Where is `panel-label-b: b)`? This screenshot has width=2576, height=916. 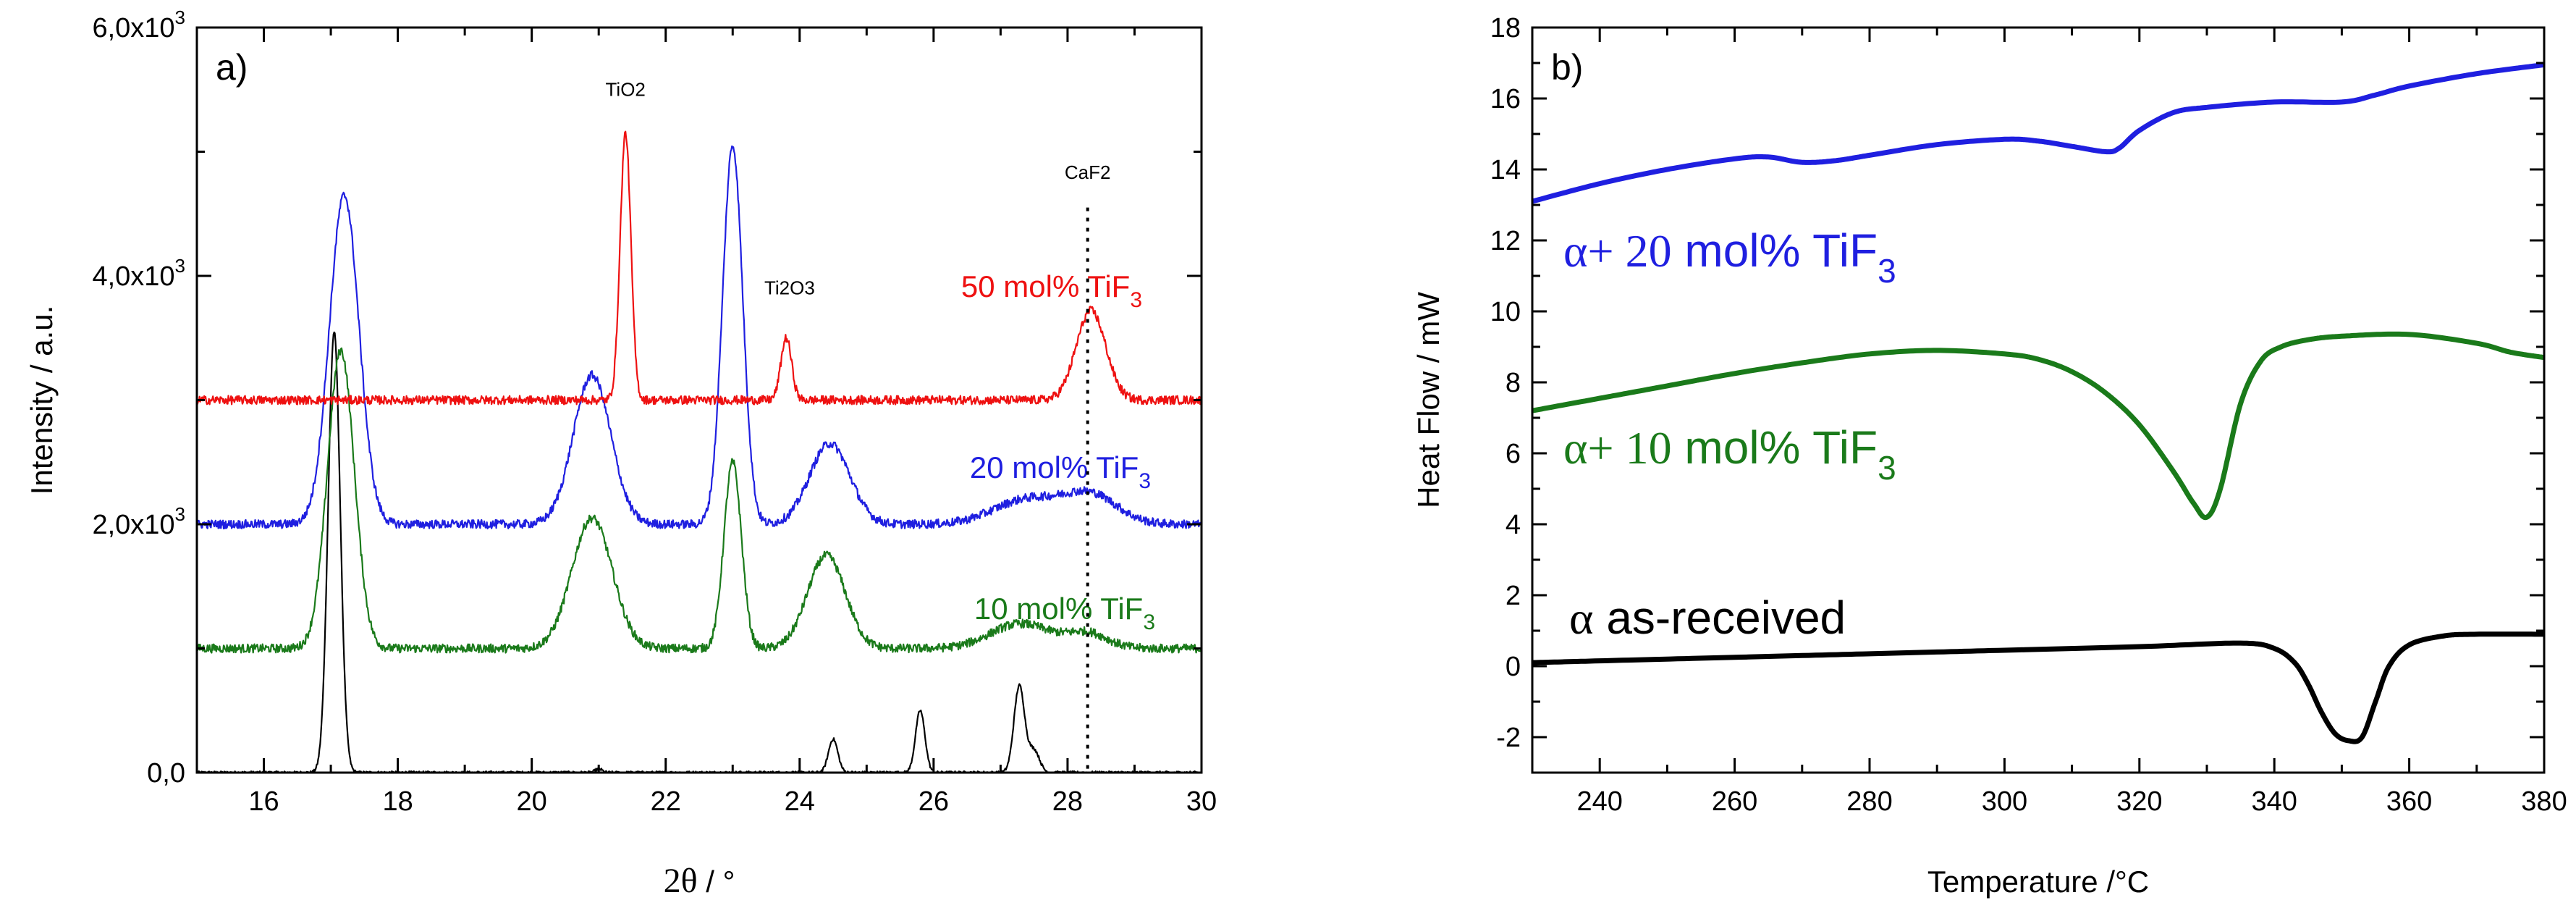 panel-label-b: b) is located at coordinates (1567, 68).